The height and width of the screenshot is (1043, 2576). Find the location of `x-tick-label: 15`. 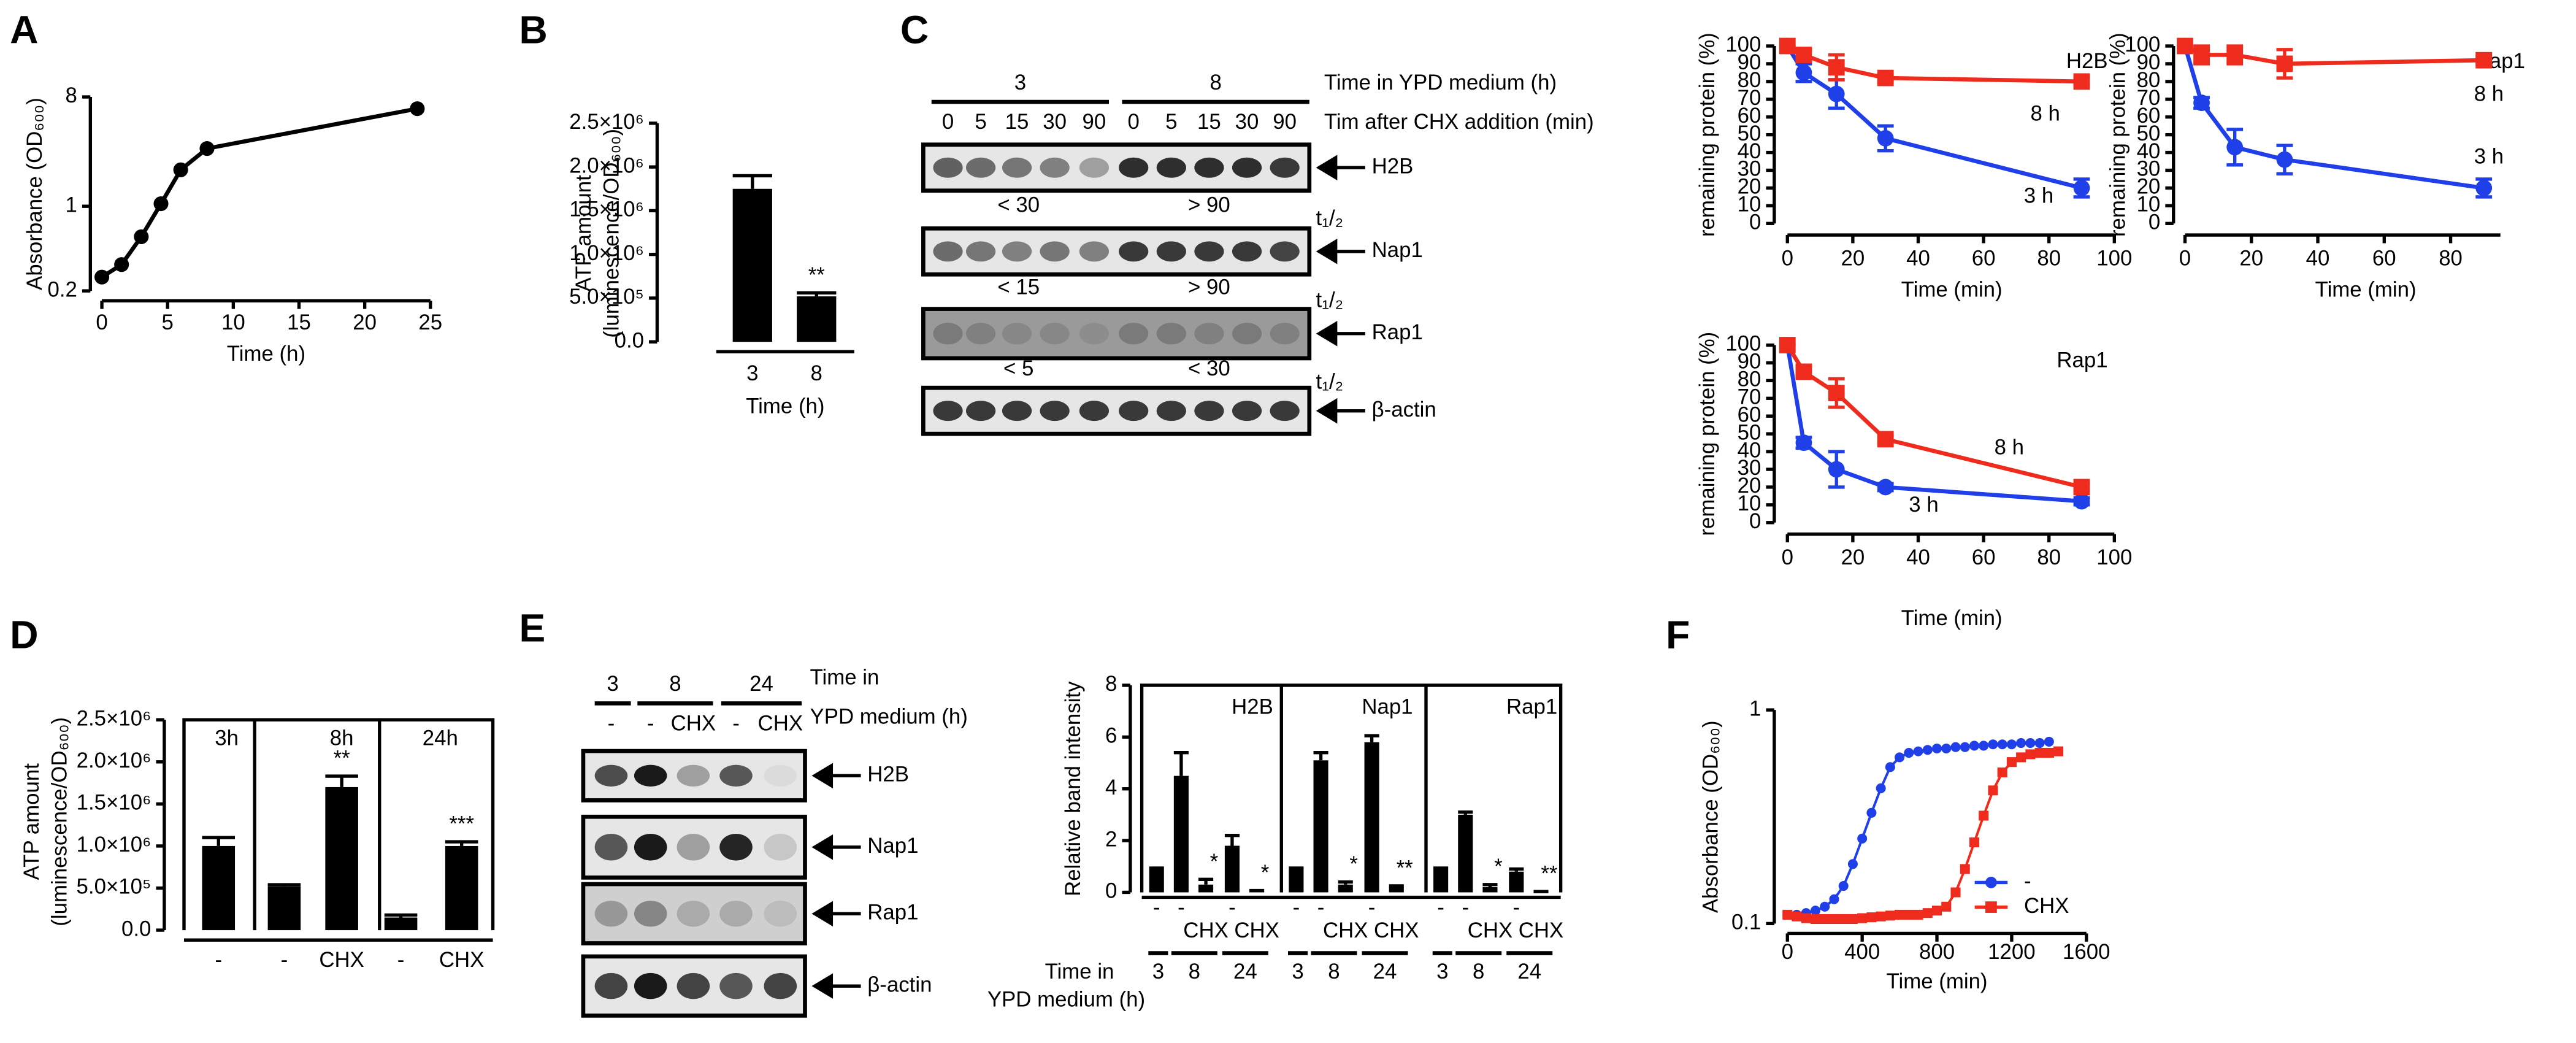

x-tick-label: 15 is located at coordinates (299, 322).